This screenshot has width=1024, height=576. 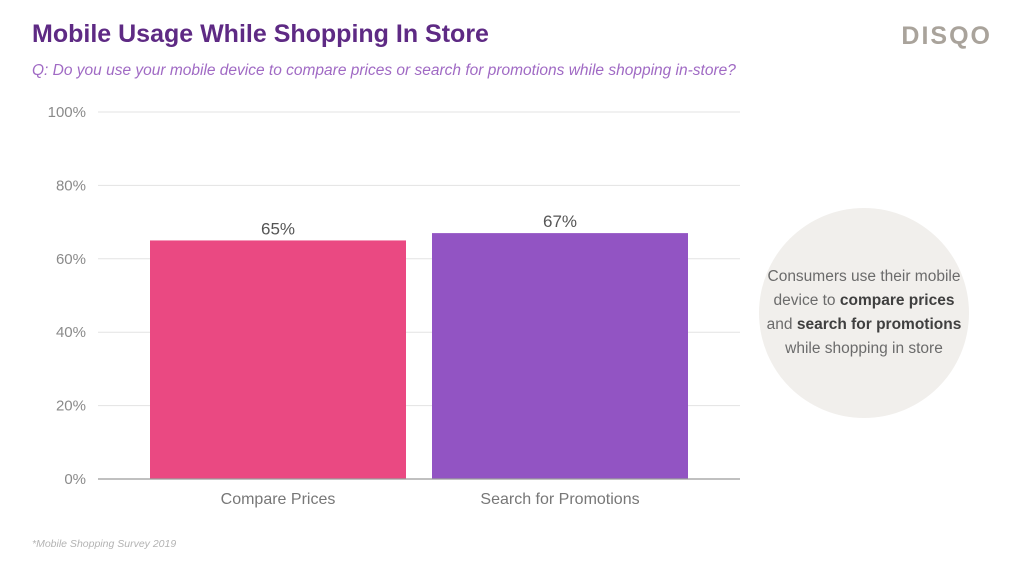 I want to click on data-label: 67%, so click(x=560, y=221).